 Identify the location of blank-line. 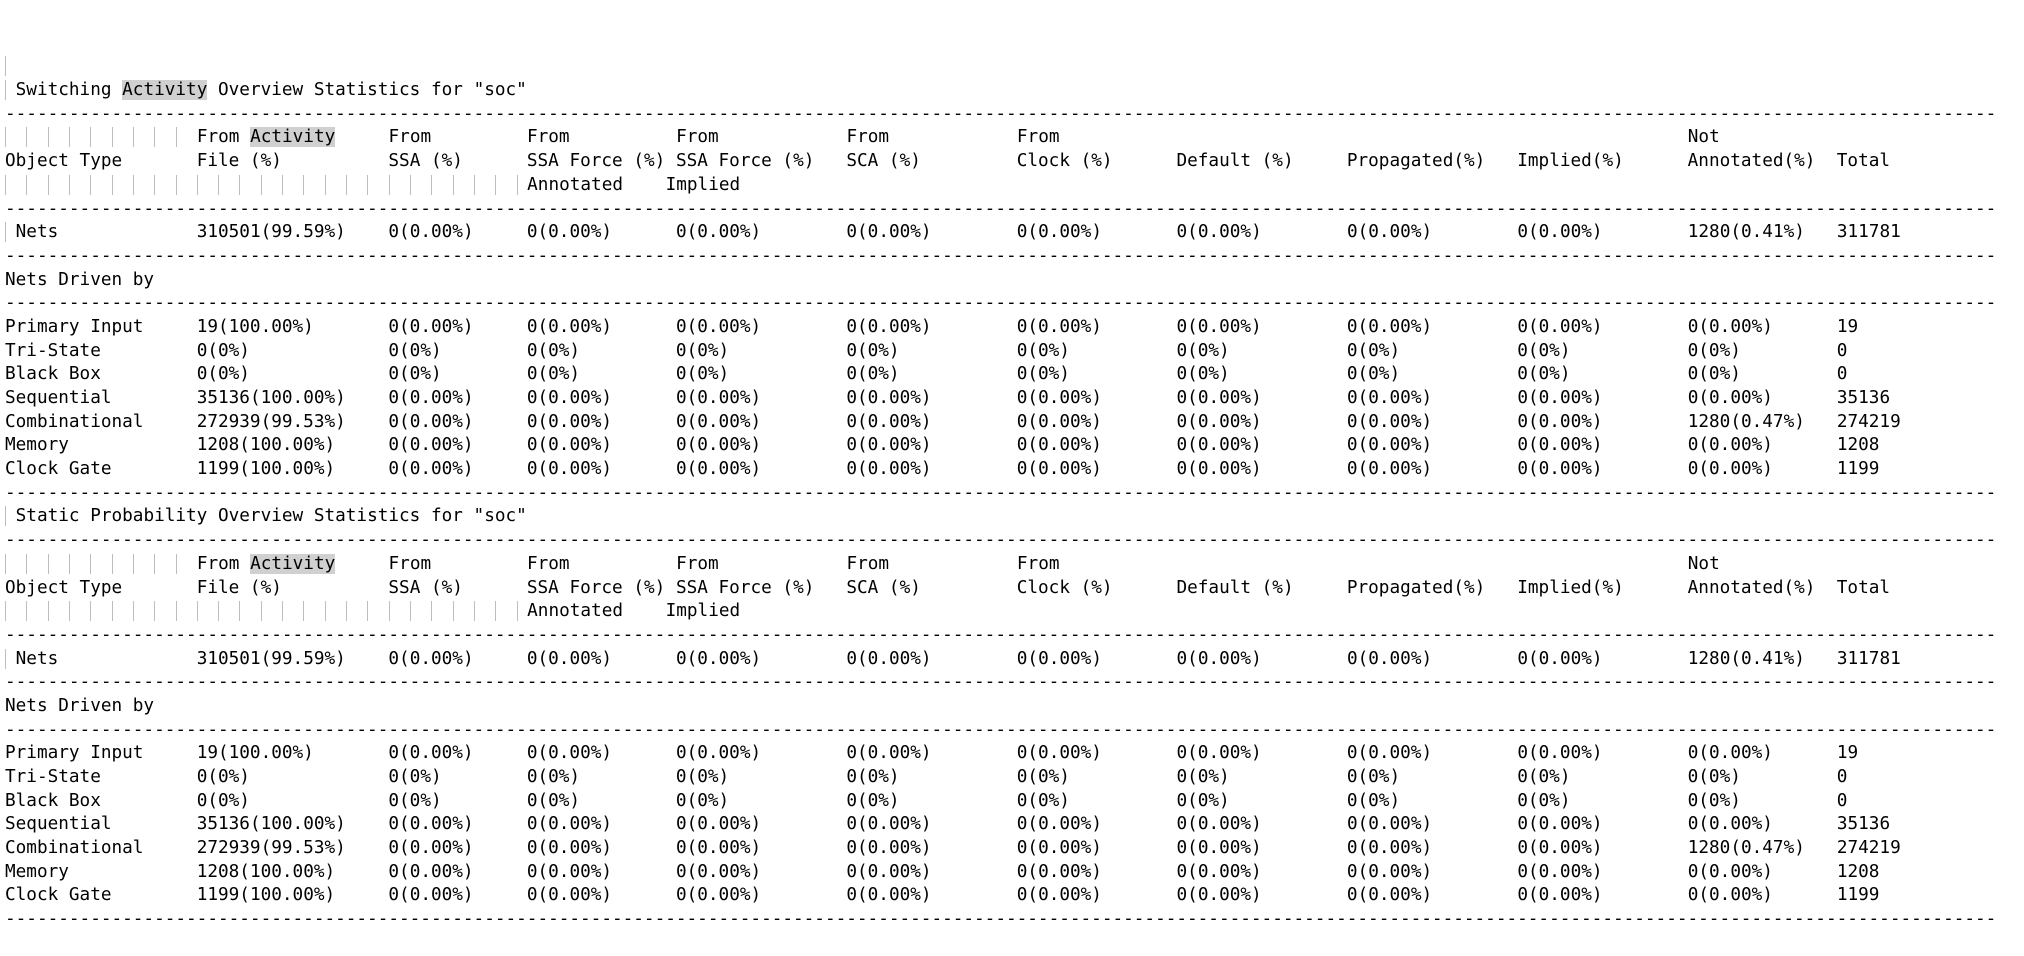
(1014, 67).